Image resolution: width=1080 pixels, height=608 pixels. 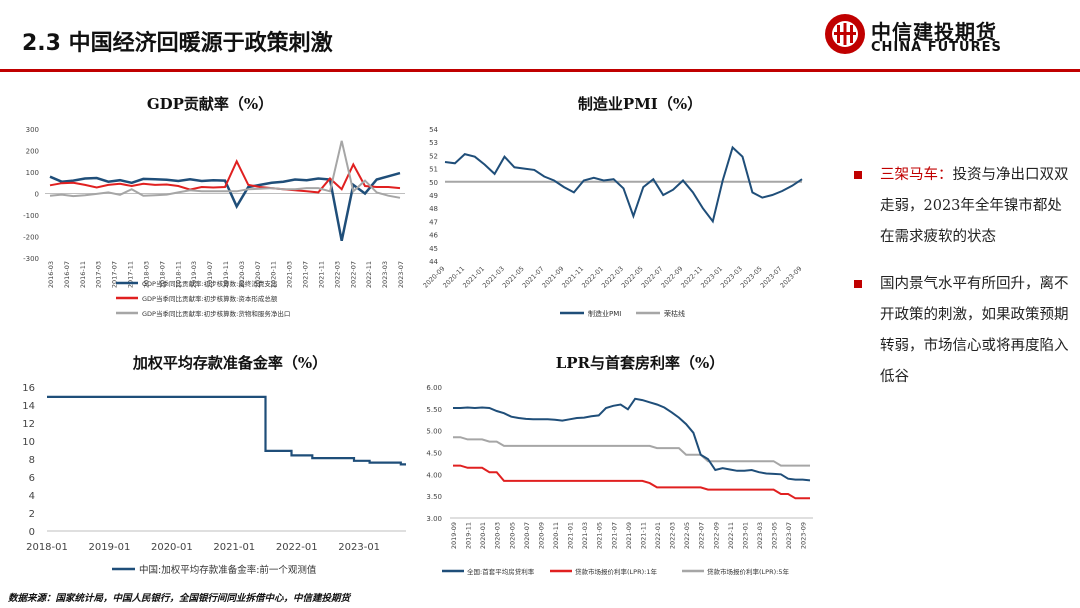 I want to click on rrr-y-tick: 16, so click(x=28, y=388).